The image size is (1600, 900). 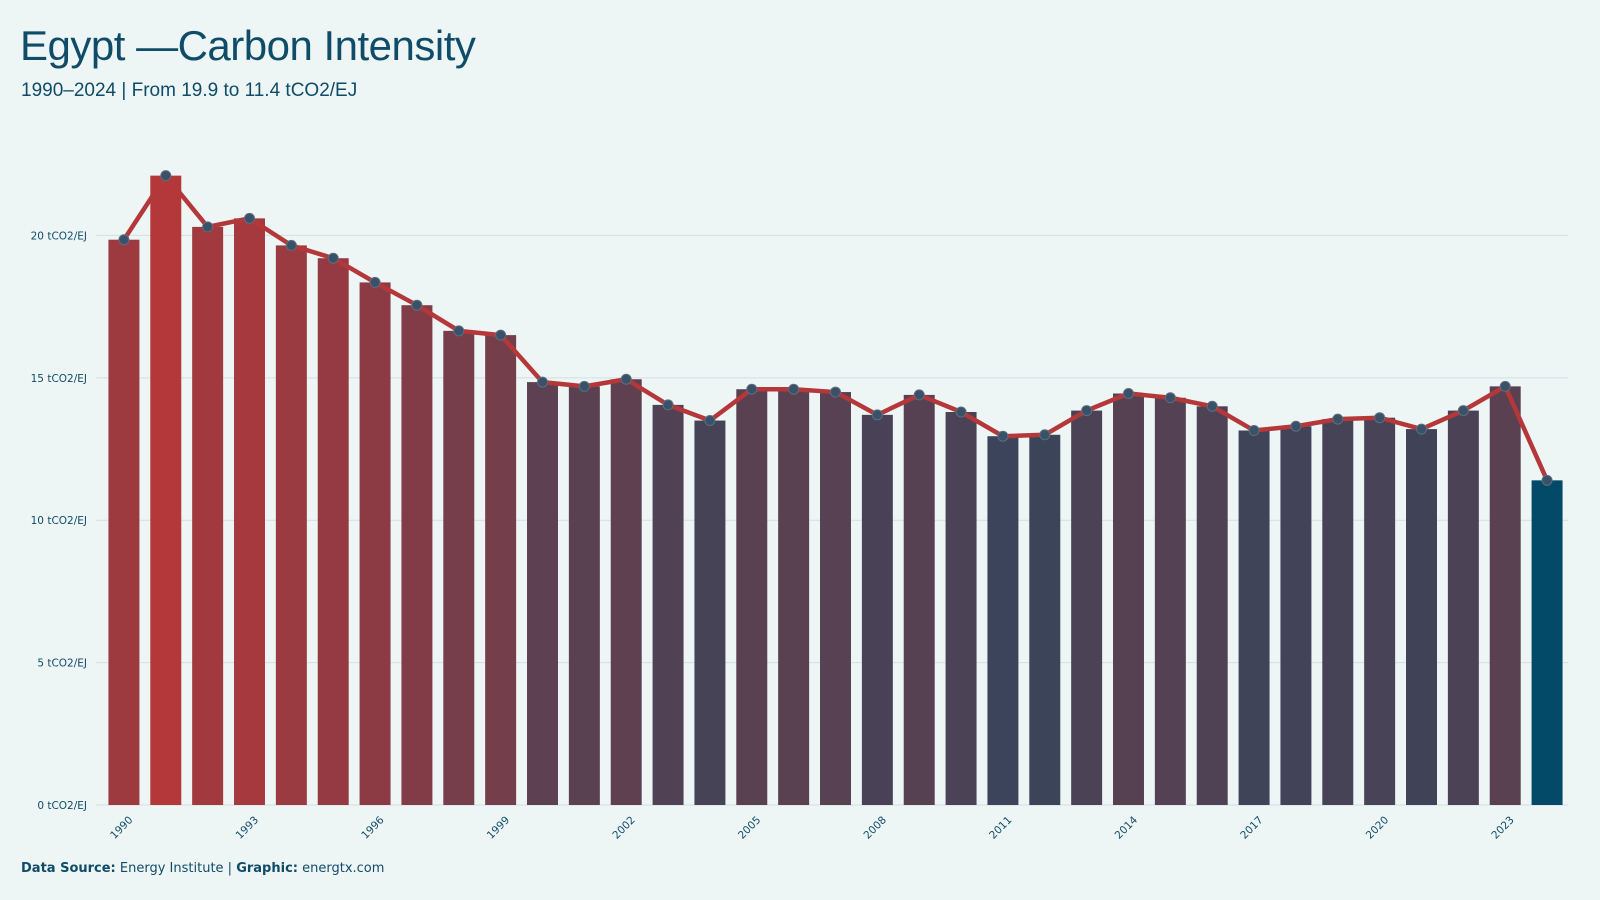 What do you see at coordinates (333, 531) in the screenshot?
I see `bar-1995` at bounding box center [333, 531].